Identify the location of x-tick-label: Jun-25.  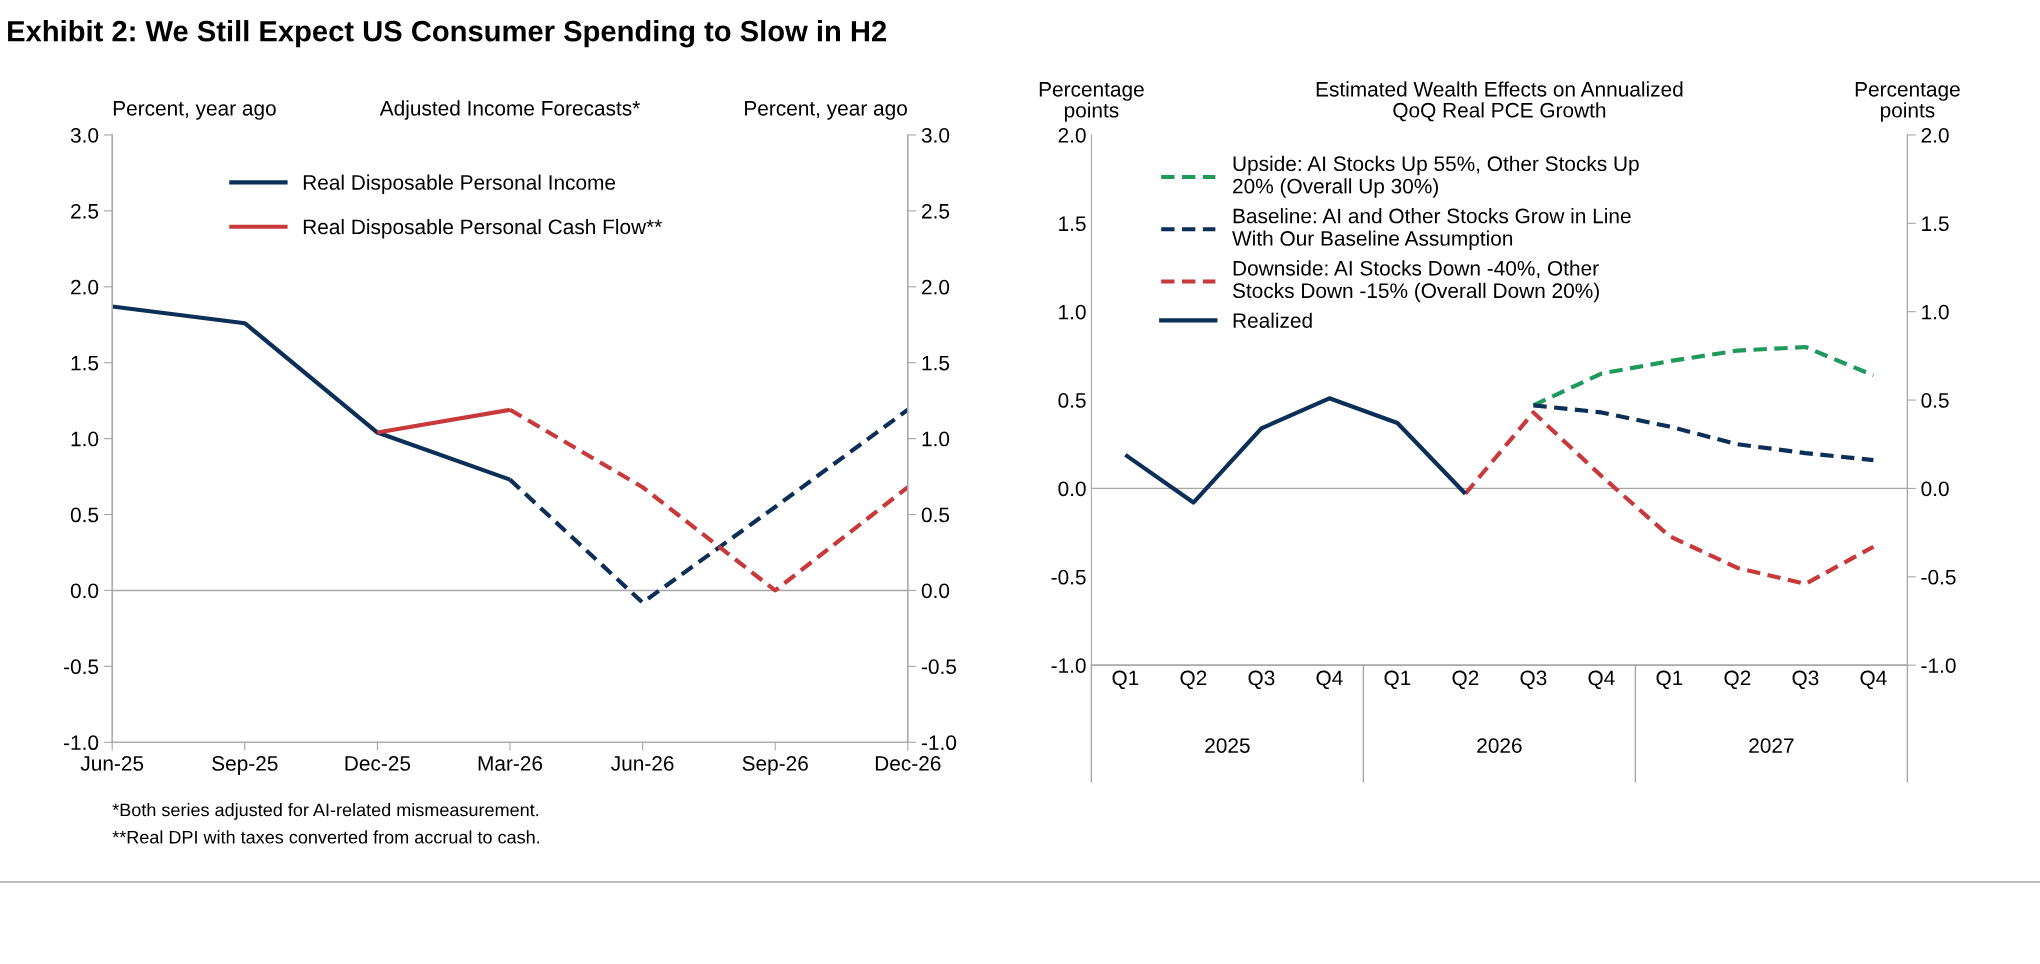
(112, 763).